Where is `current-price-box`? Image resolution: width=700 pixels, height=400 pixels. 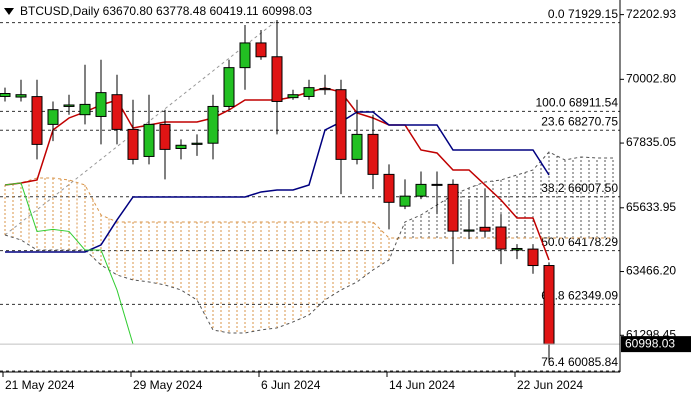
current-price-box is located at coordinates (656, 344).